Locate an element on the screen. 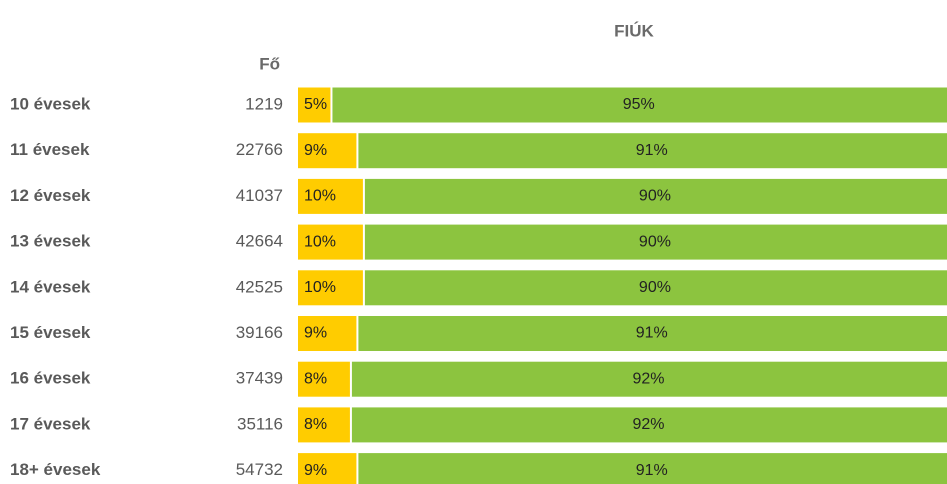  category-label: 18+ évesek is located at coordinates (55, 469).